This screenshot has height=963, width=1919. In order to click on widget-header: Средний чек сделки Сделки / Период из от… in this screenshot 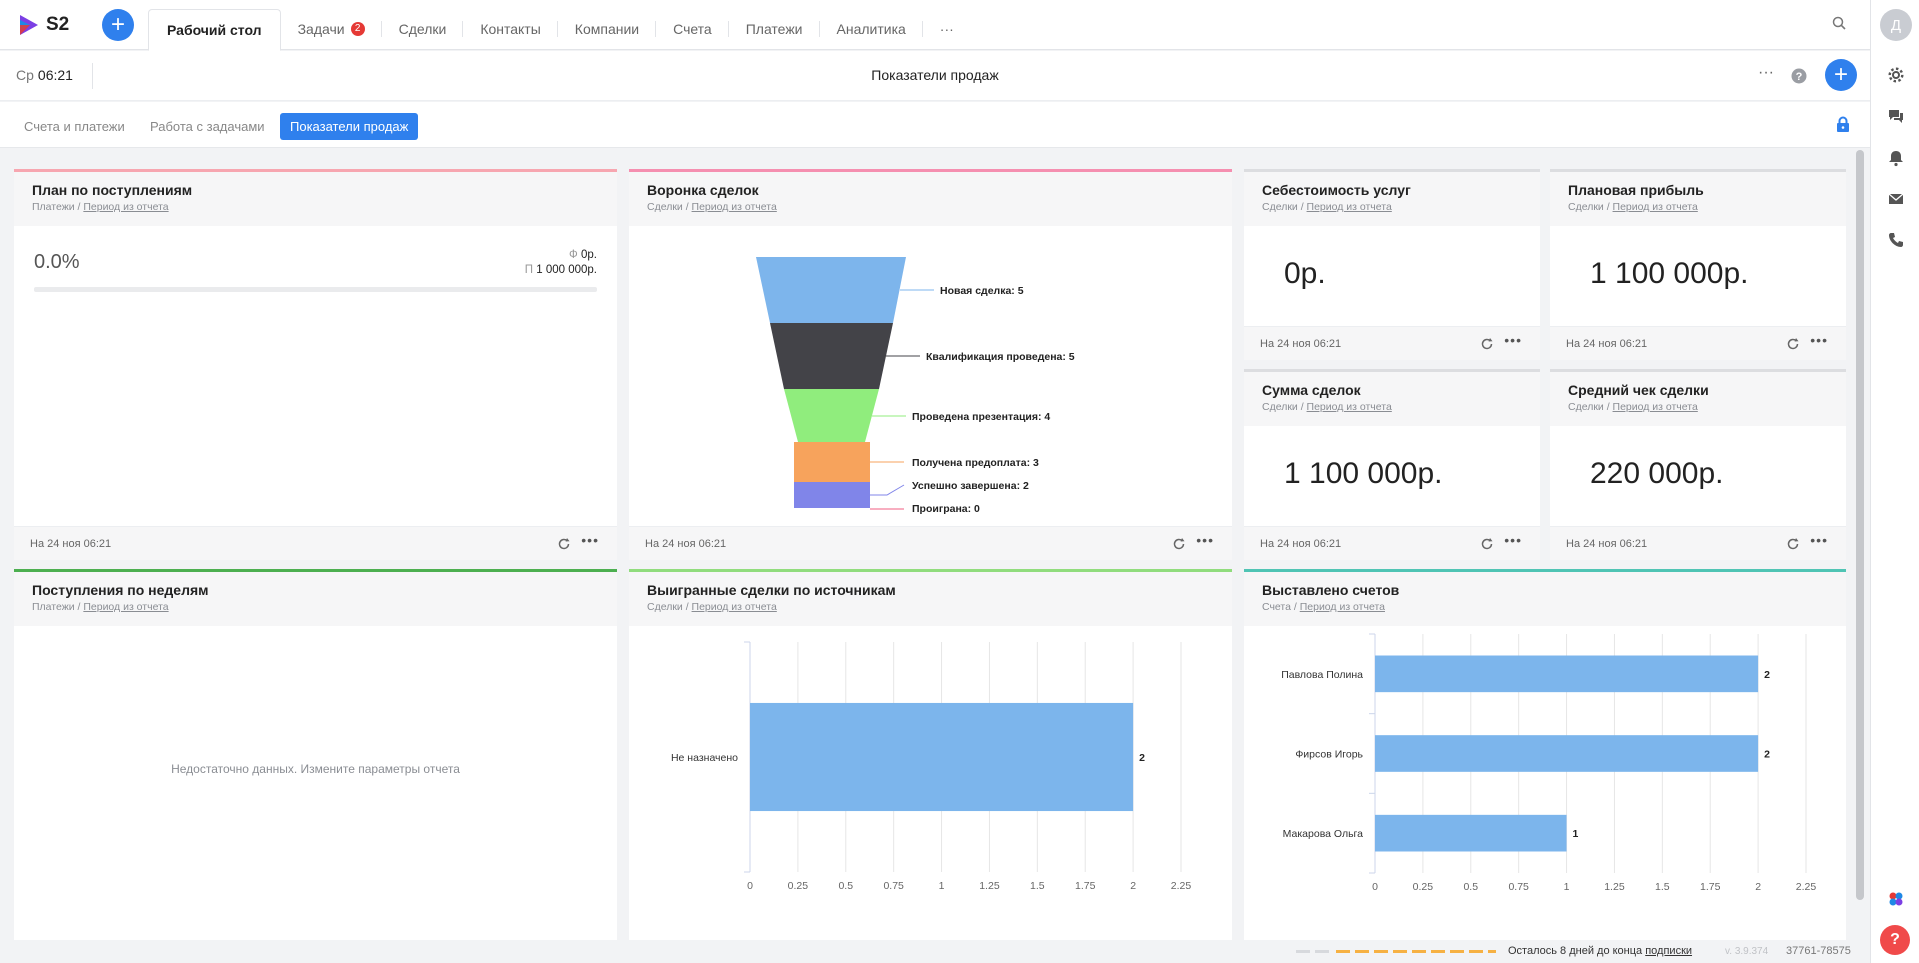, I will do `click(1698, 399)`.